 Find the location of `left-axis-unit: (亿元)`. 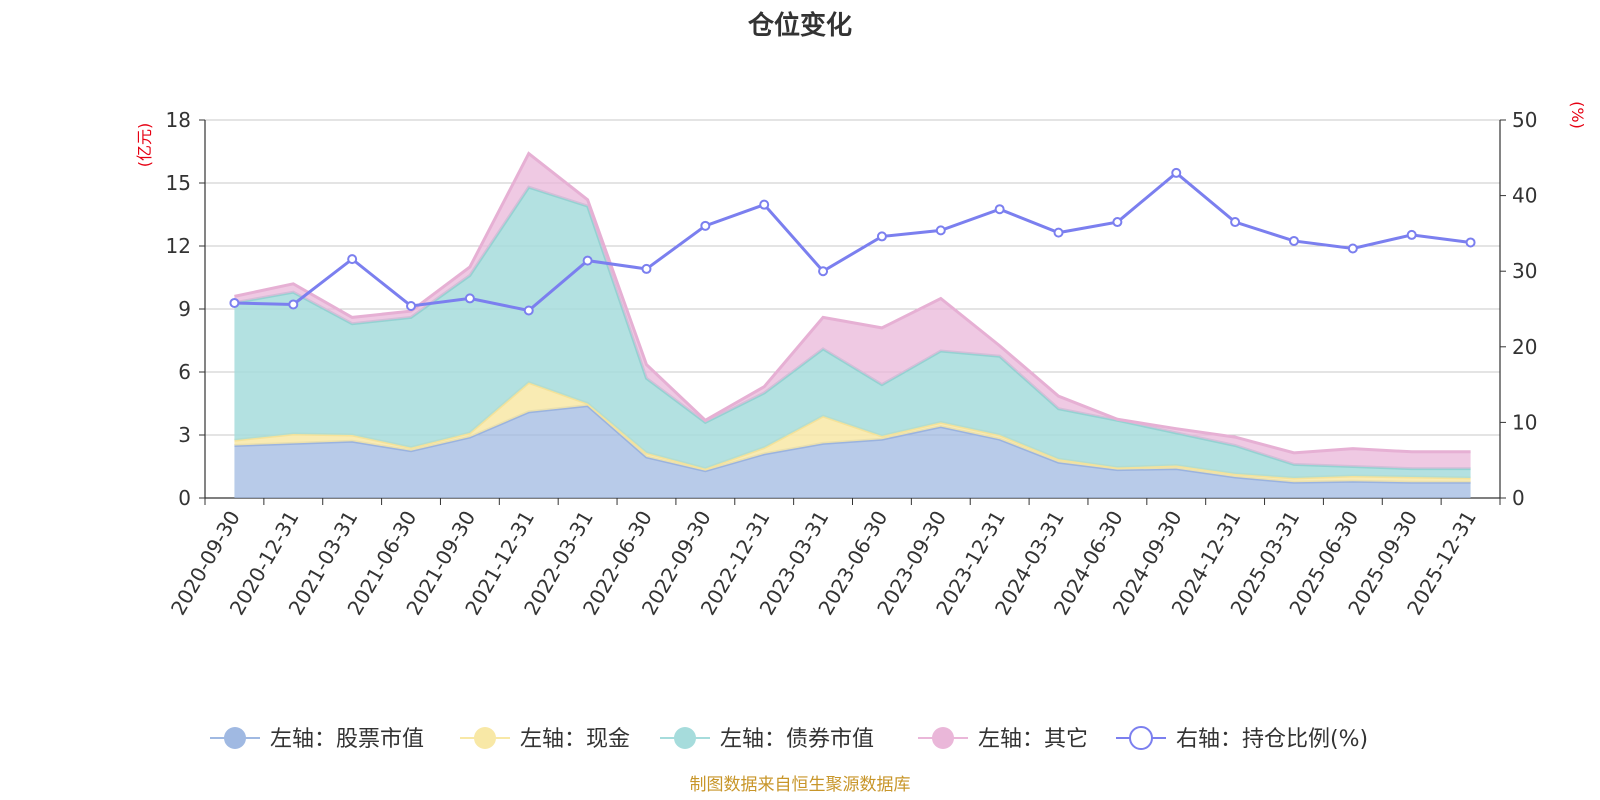

left-axis-unit: (亿元) is located at coordinates (144, 145).